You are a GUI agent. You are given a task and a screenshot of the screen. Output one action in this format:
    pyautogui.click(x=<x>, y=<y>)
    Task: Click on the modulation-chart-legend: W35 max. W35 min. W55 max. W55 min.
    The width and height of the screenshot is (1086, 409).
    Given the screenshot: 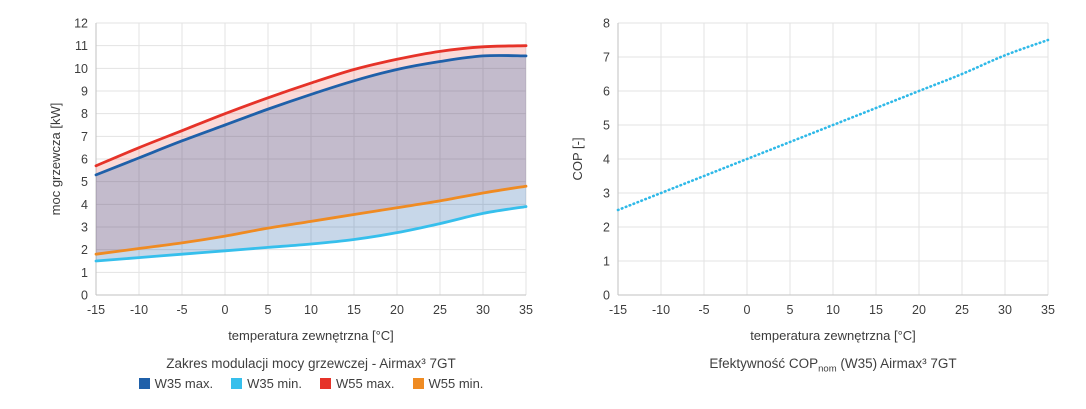 What is the action you would take?
    pyautogui.click(x=281, y=383)
    